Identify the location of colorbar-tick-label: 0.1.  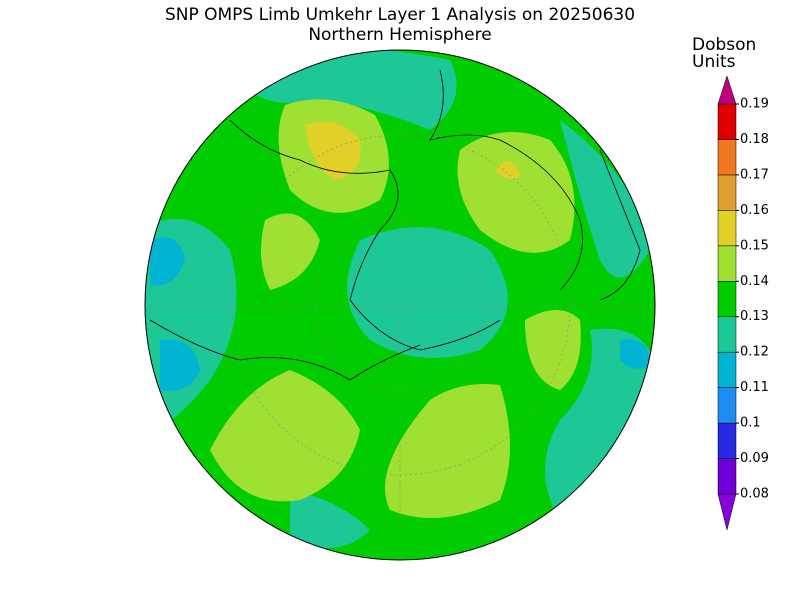
(750, 423).